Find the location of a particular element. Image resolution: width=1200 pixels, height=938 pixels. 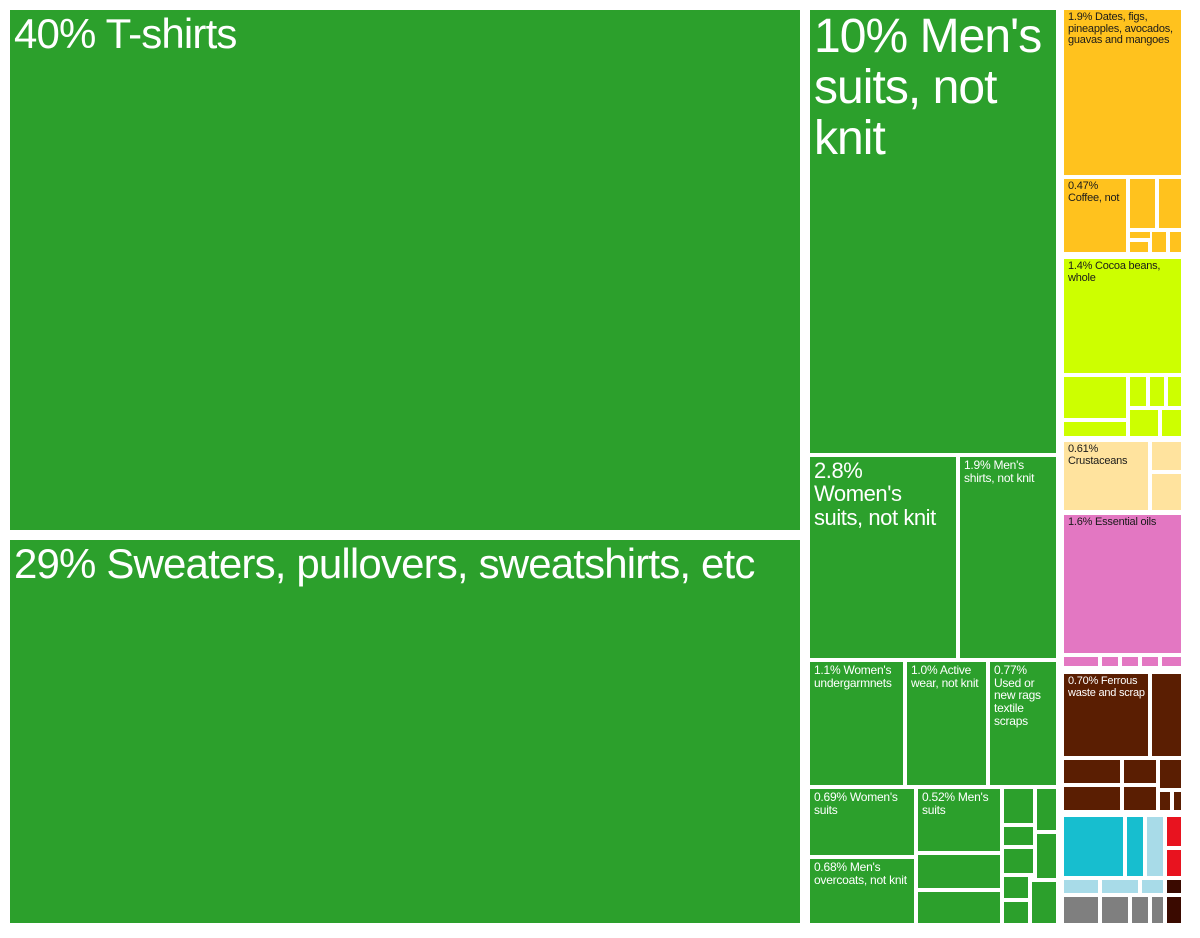

treemap-label-mens-suits: 10% Men's suits, not knit is located at coordinates (928, 87).